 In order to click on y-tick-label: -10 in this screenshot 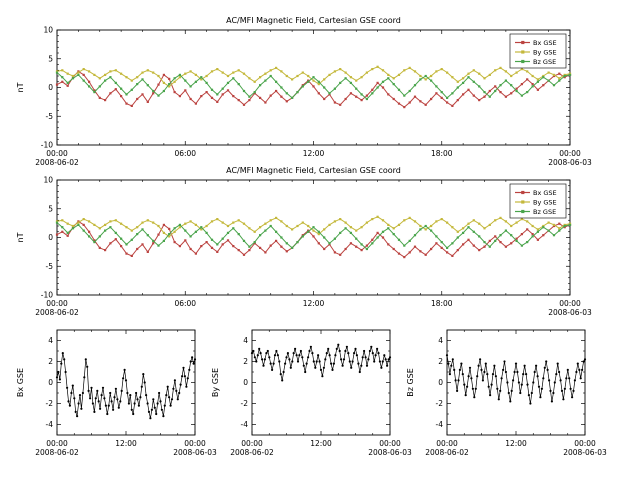, I will do `click(47, 295)`.